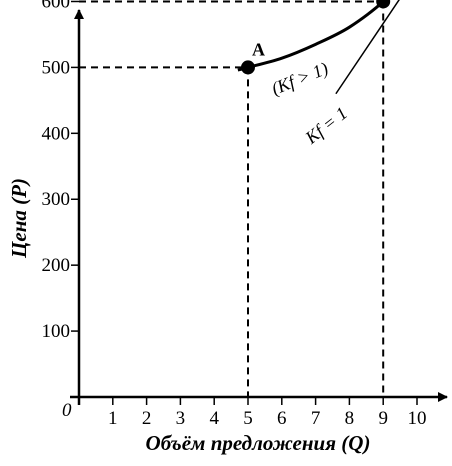 Image resolution: width=452 pixels, height=466 pixels. What do you see at coordinates (56, 331) in the screenshot?
I see `y-tick-label: 100` at bounding box center [56, 331].